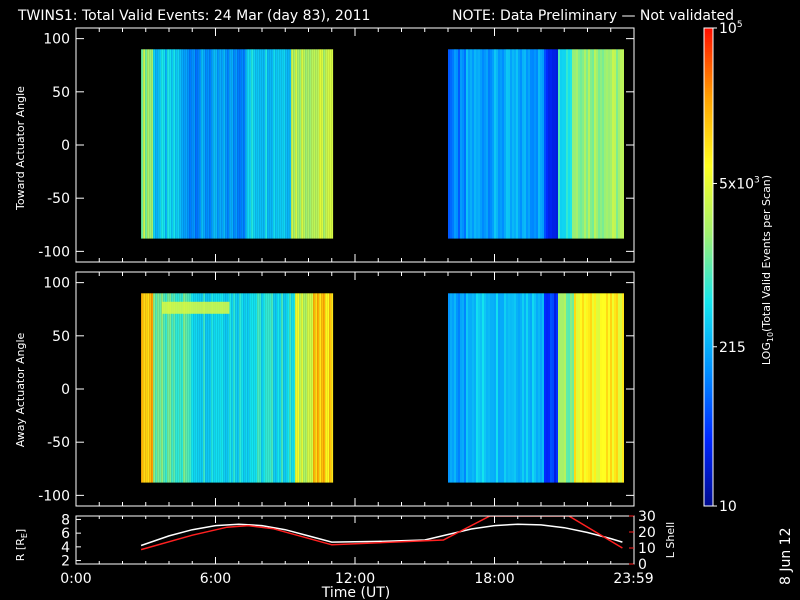 The width and height of the screenshot is (800, 600). Describe the element at coordinates (21, 545) in the screenshot. I see `orbit-ylabel-left: R [RE]` at that location.